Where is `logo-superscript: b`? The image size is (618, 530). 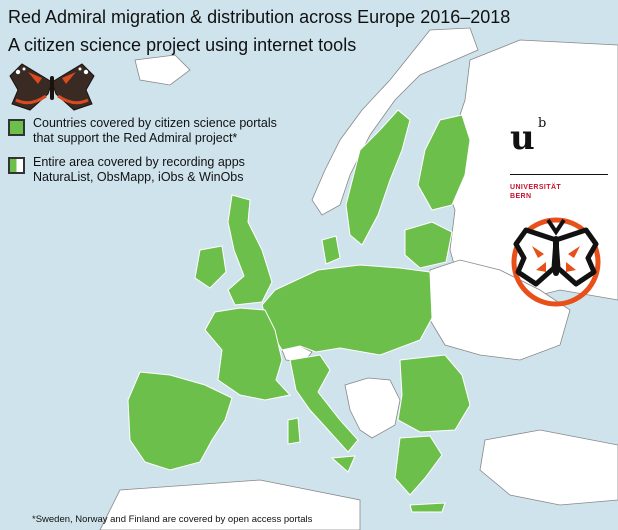 logo-superscript: b is located at coordinates (542, 123).